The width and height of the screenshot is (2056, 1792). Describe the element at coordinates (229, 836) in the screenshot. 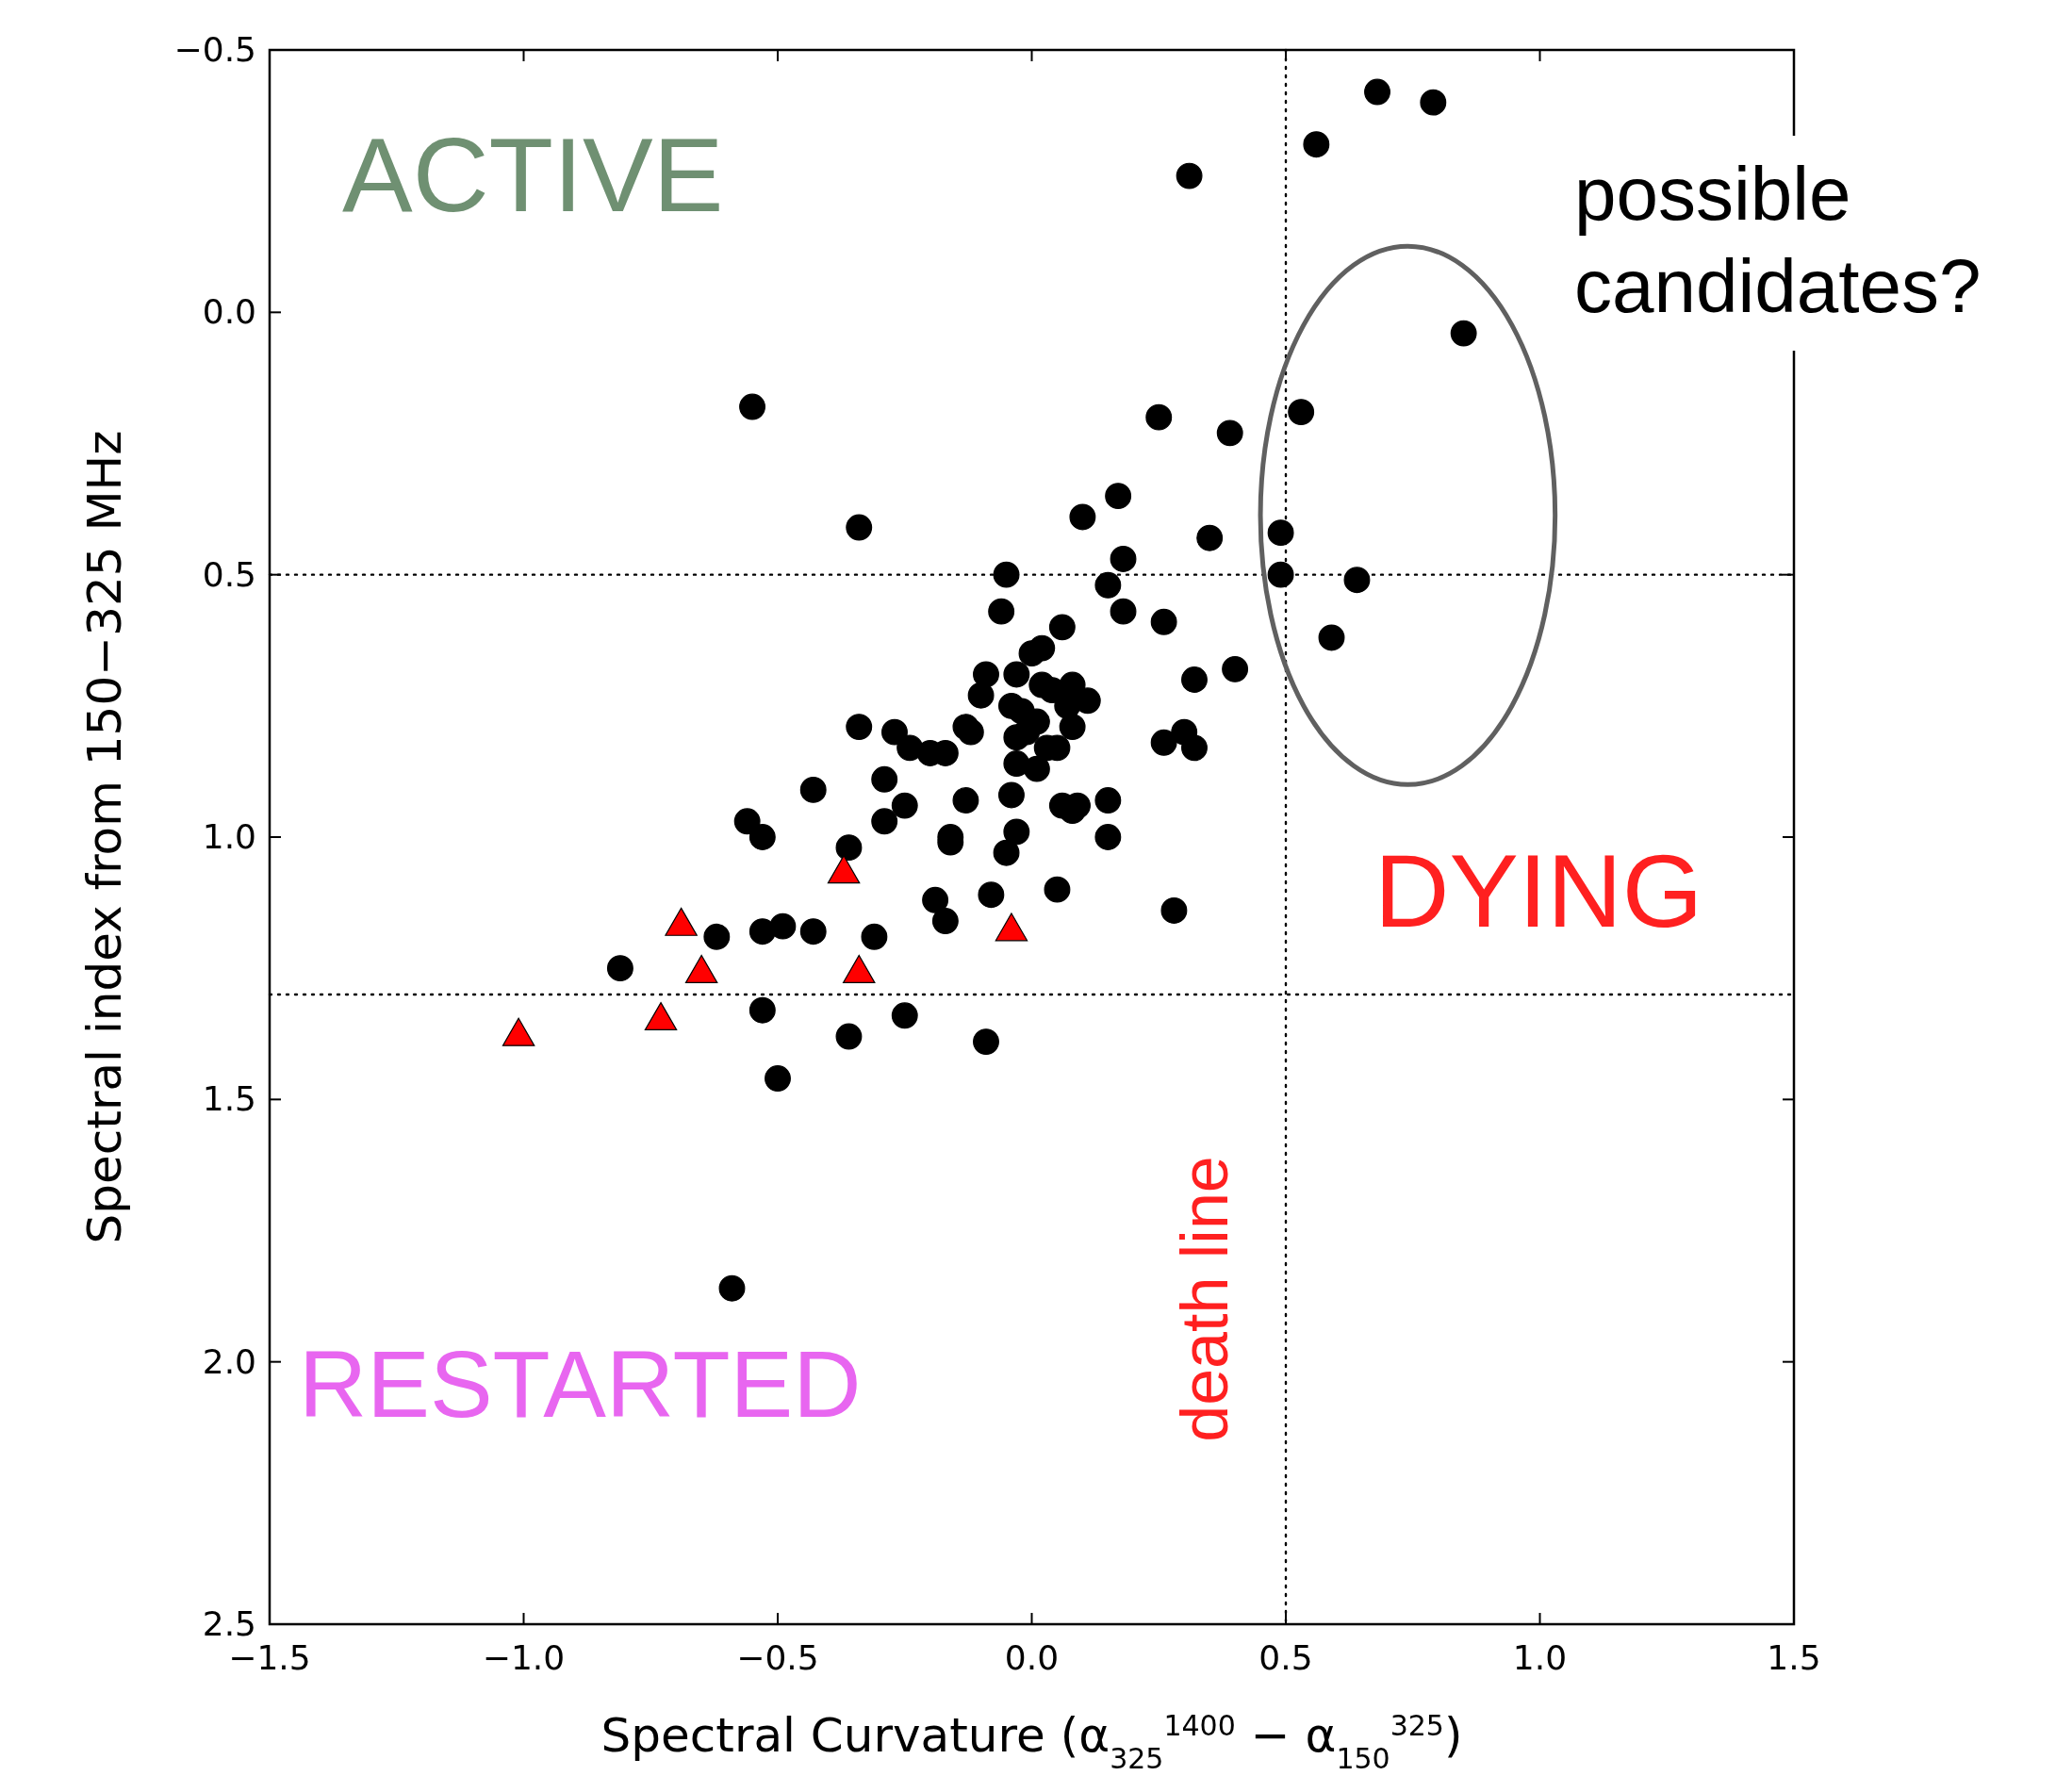

I see `y-tick-label: 1.0` at that location.